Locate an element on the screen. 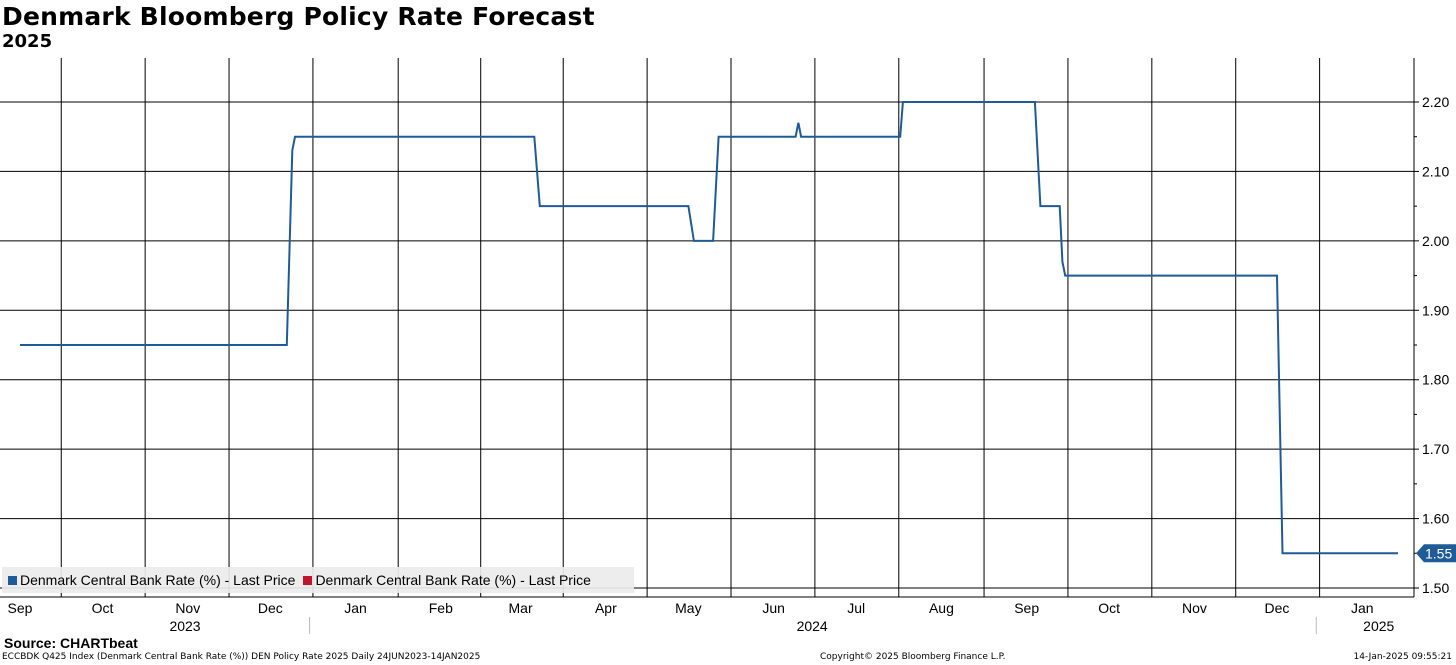  footer-timestamp: 14-Jan-2025 09:55:21 is located at coordinates (1402, 657).